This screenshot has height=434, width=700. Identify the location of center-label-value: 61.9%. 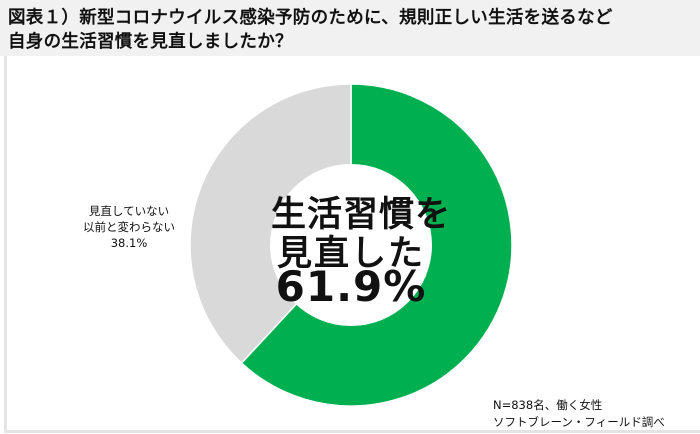
(351, 286).